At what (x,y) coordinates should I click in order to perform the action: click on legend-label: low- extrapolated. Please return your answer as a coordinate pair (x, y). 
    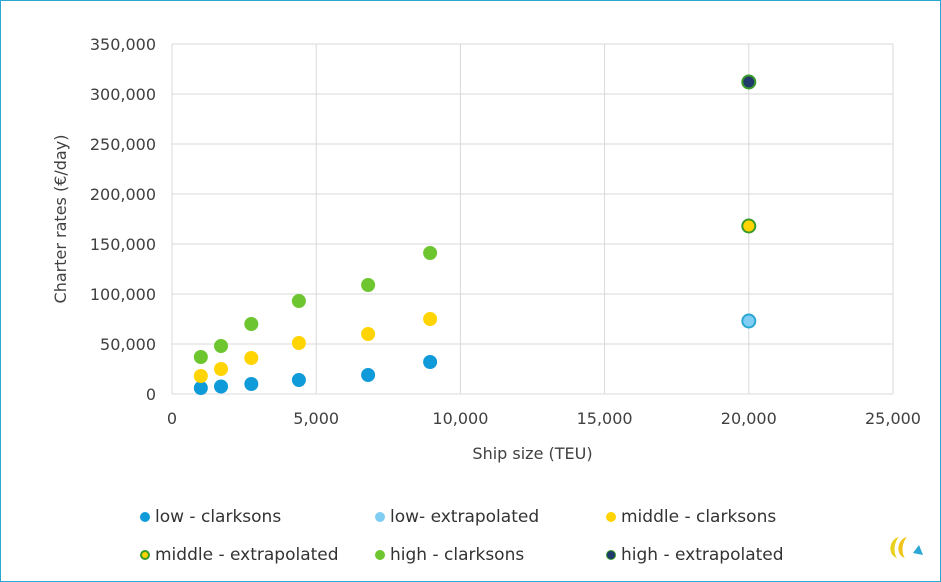
    Looking at the image, I should click on (465, 517).